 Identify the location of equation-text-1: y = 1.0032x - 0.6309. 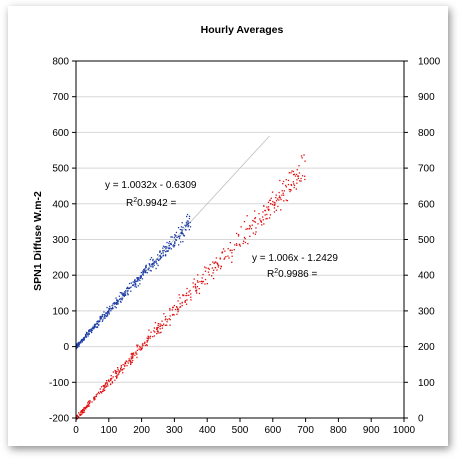
(151, 185).